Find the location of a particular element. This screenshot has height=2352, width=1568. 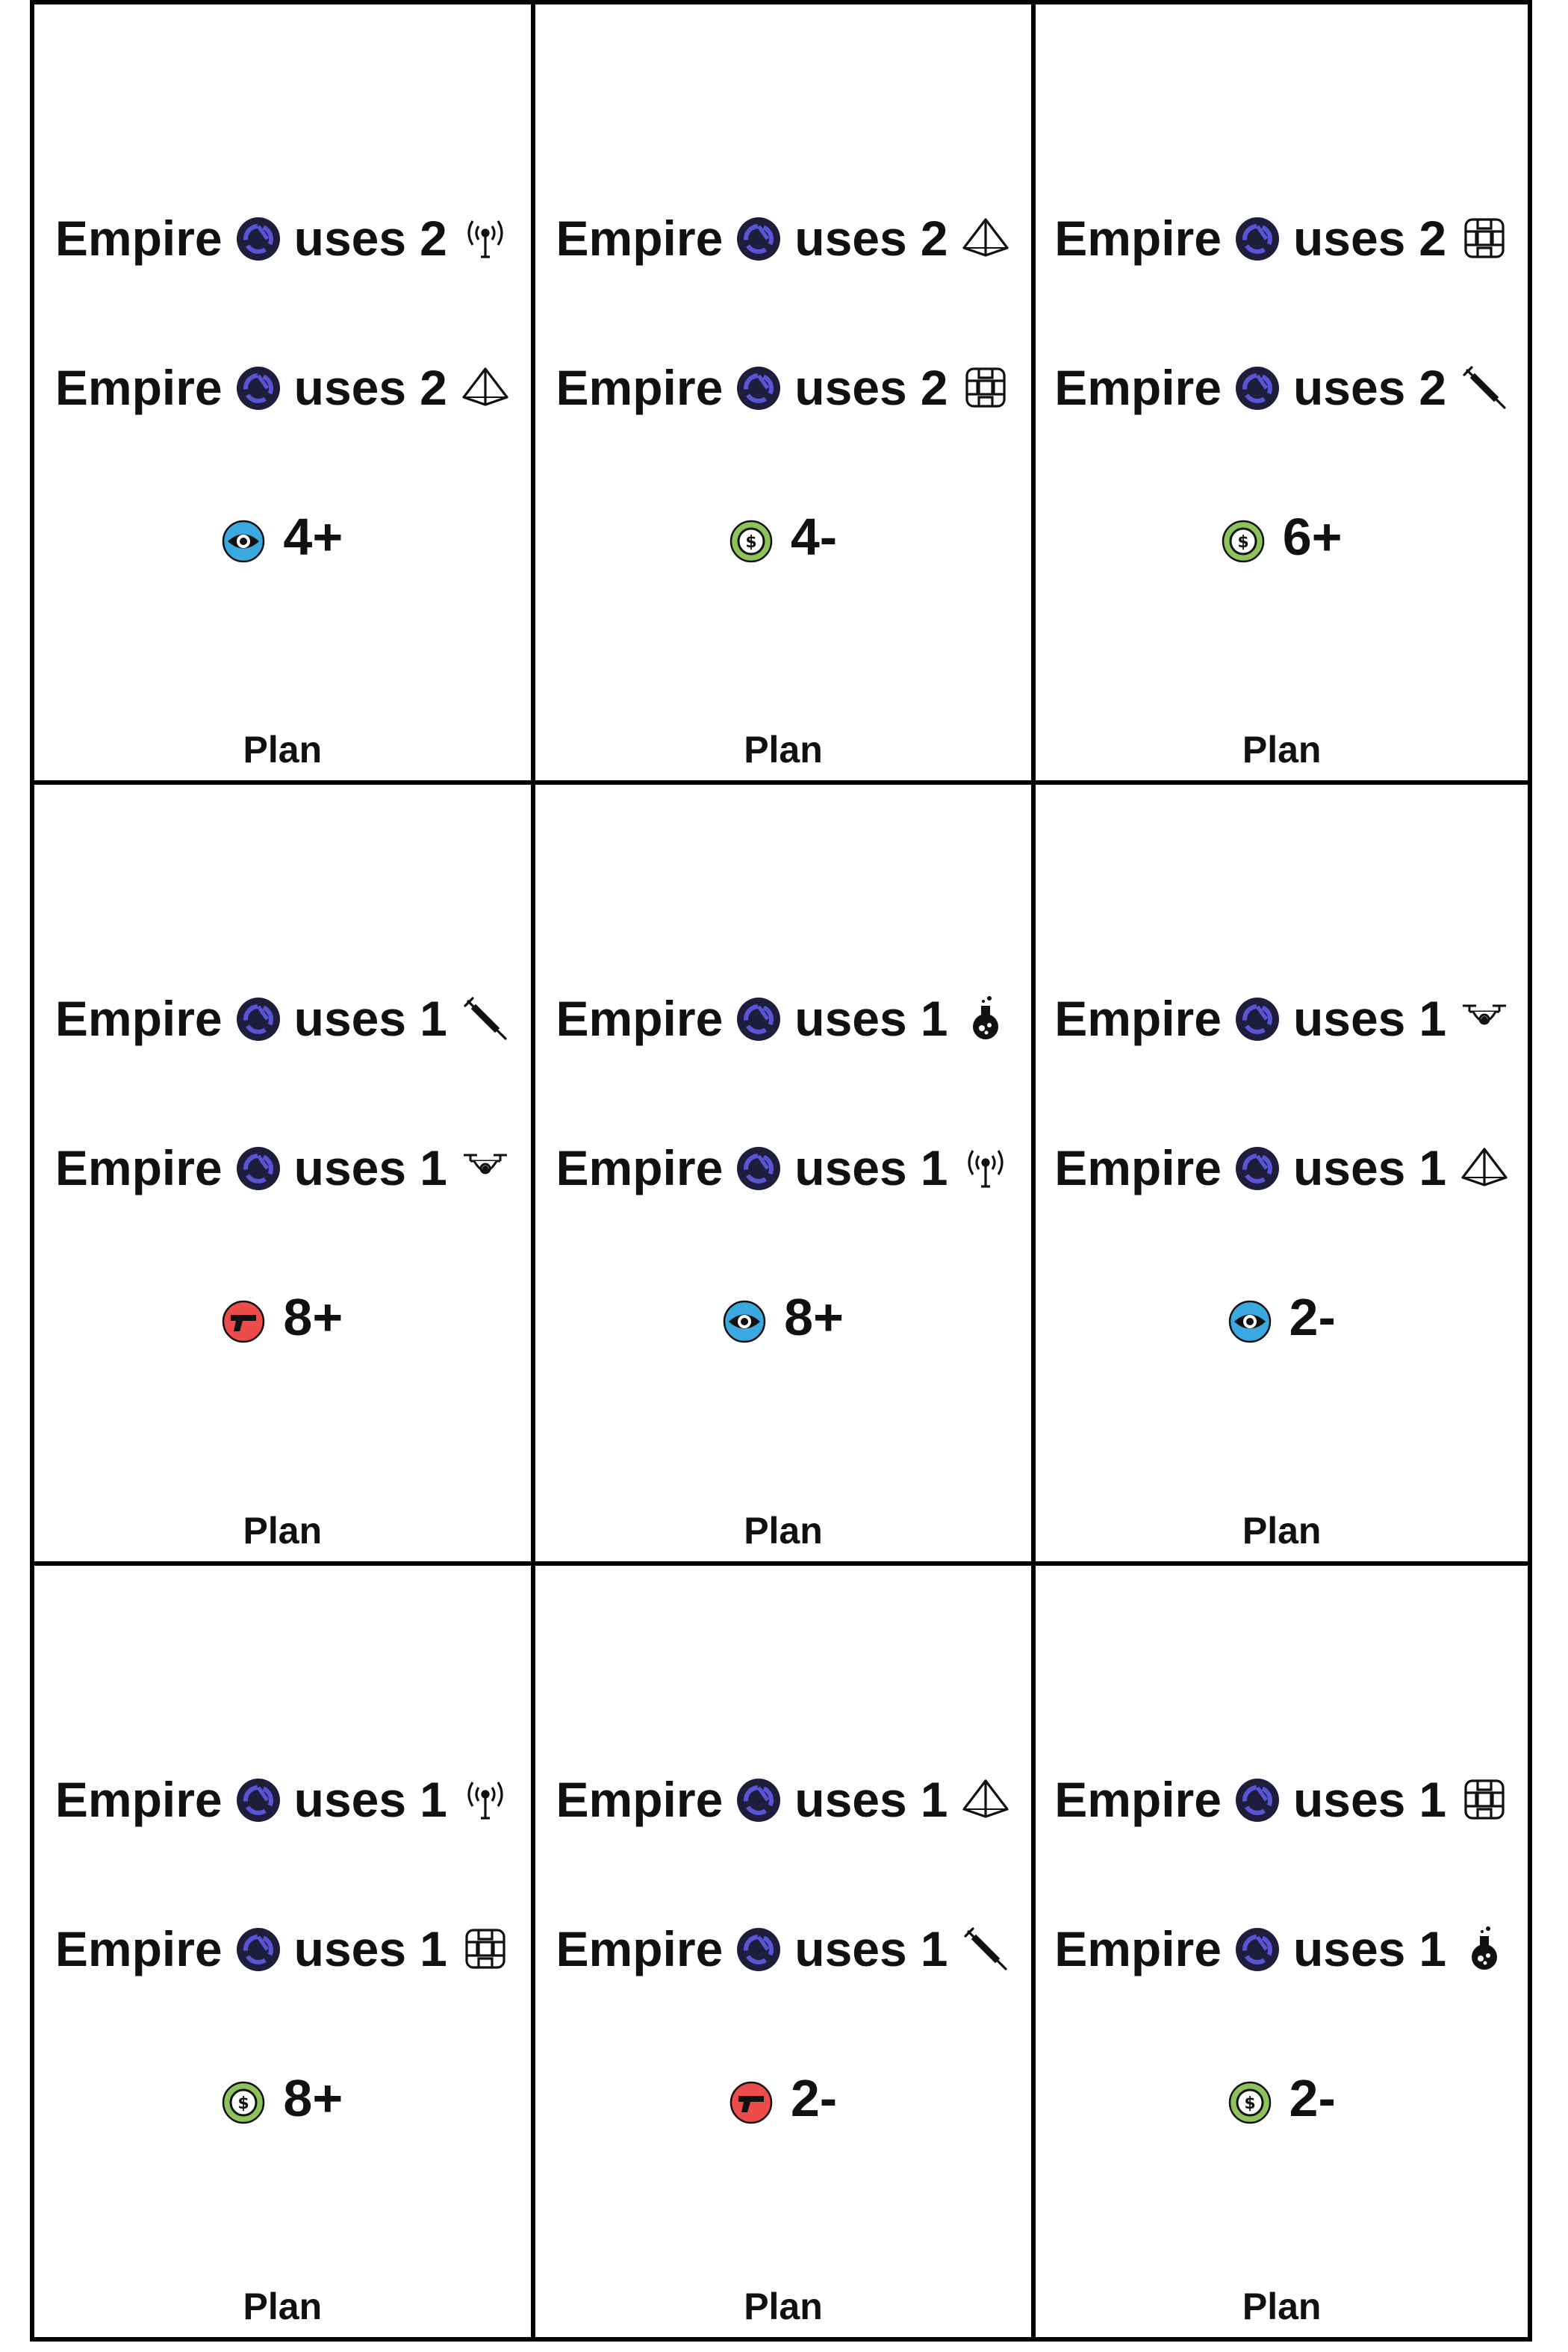

gun-icon is located at coordinates (243, 1319).